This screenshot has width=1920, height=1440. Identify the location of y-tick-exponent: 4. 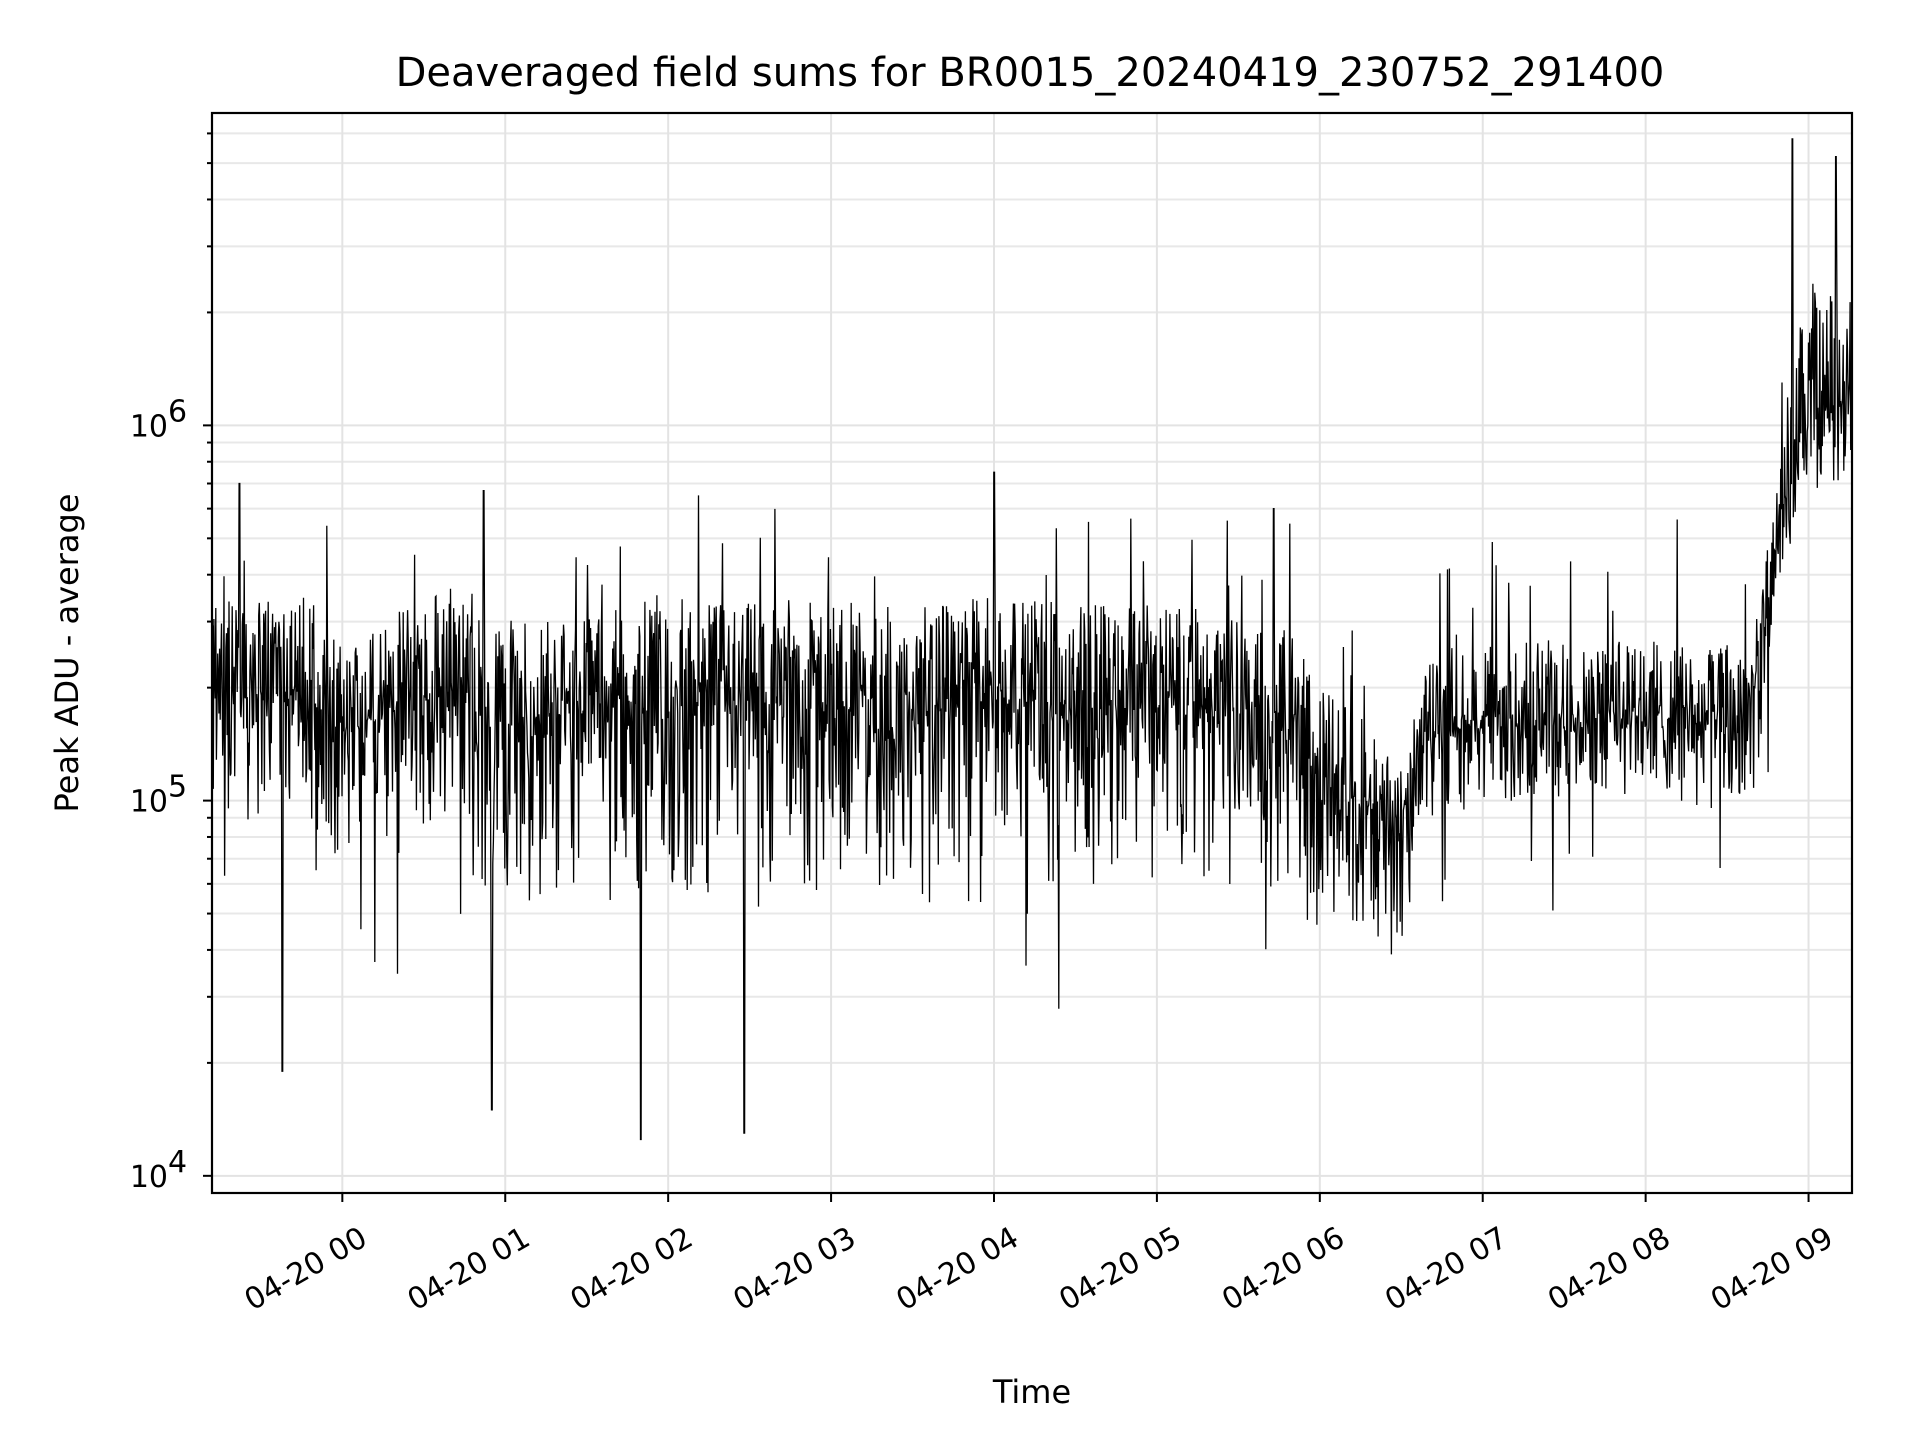
(177, 1162).